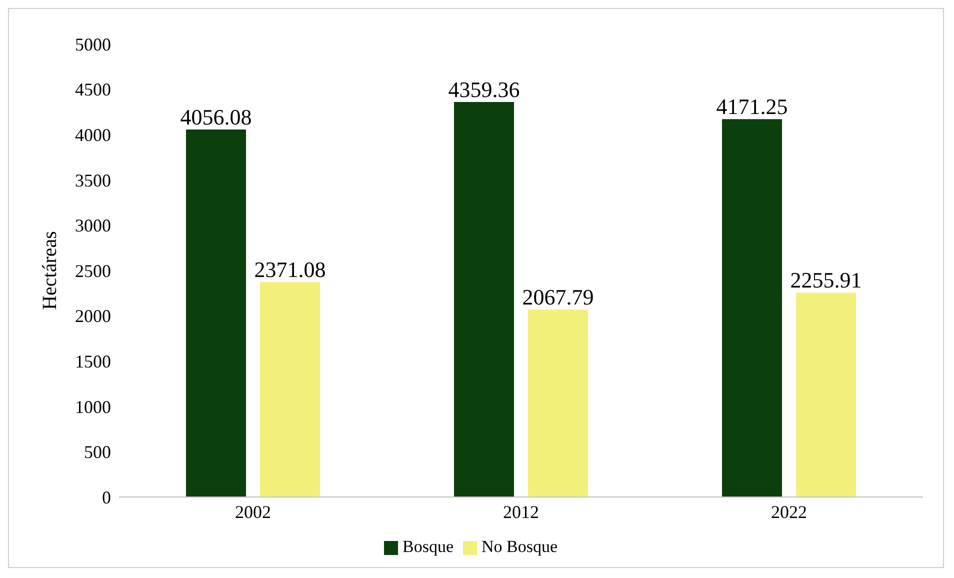  Describe the element at coordinates (216, 117) in the screenshot. I see `data-label: 4056.08` at that location.